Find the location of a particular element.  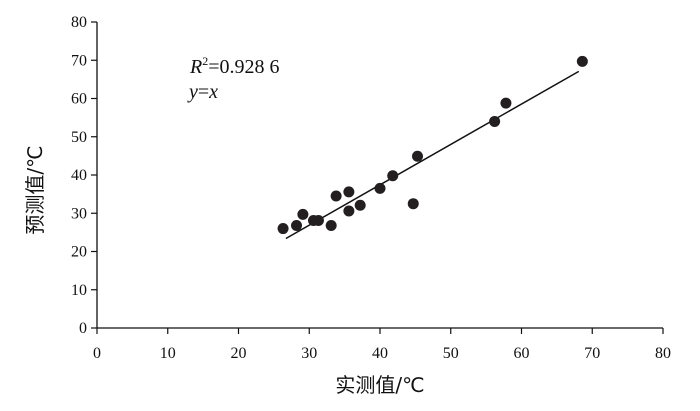

x-tick-label: 0 is located at coordinates (97, 353).